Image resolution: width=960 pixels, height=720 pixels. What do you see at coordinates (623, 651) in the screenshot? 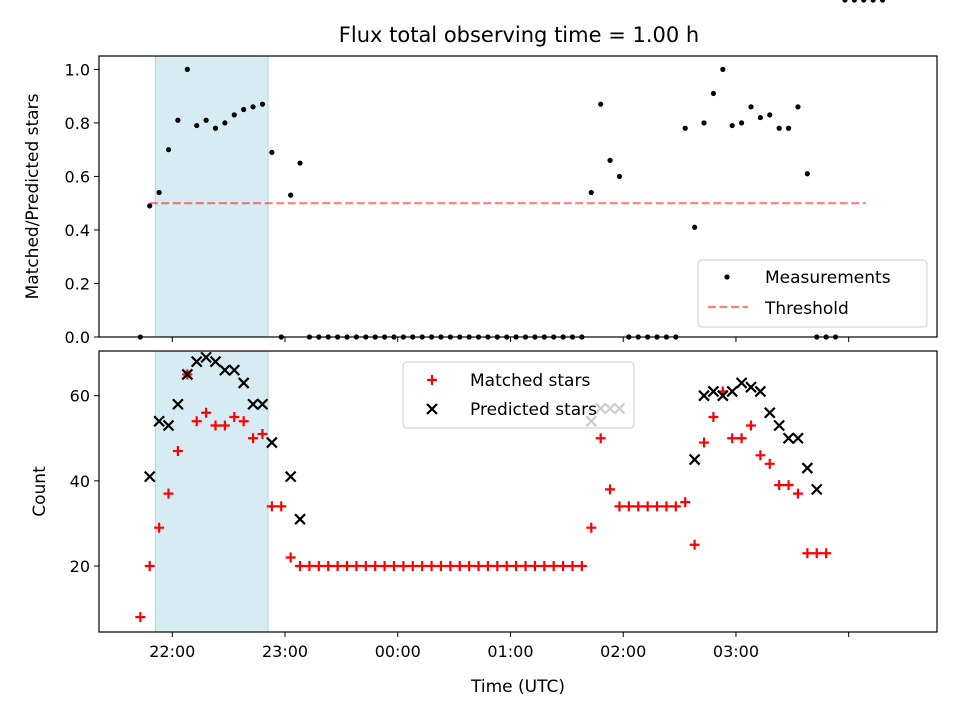
I see `x-tick-label: 02:00` at bounding box center [623, 651].